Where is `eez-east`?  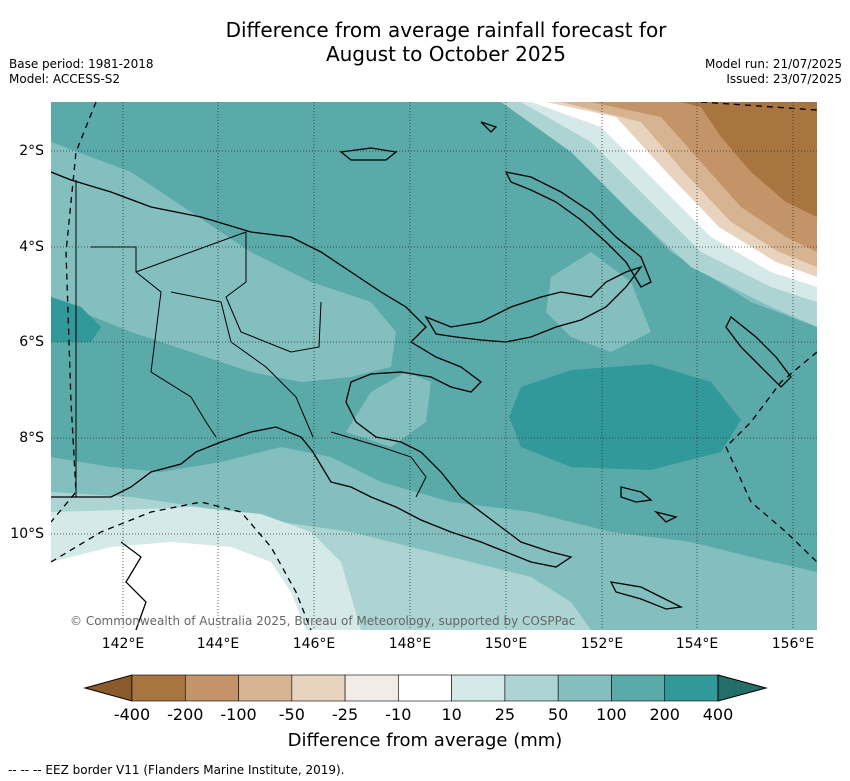
eez-east is located at coordinates (771, 457).